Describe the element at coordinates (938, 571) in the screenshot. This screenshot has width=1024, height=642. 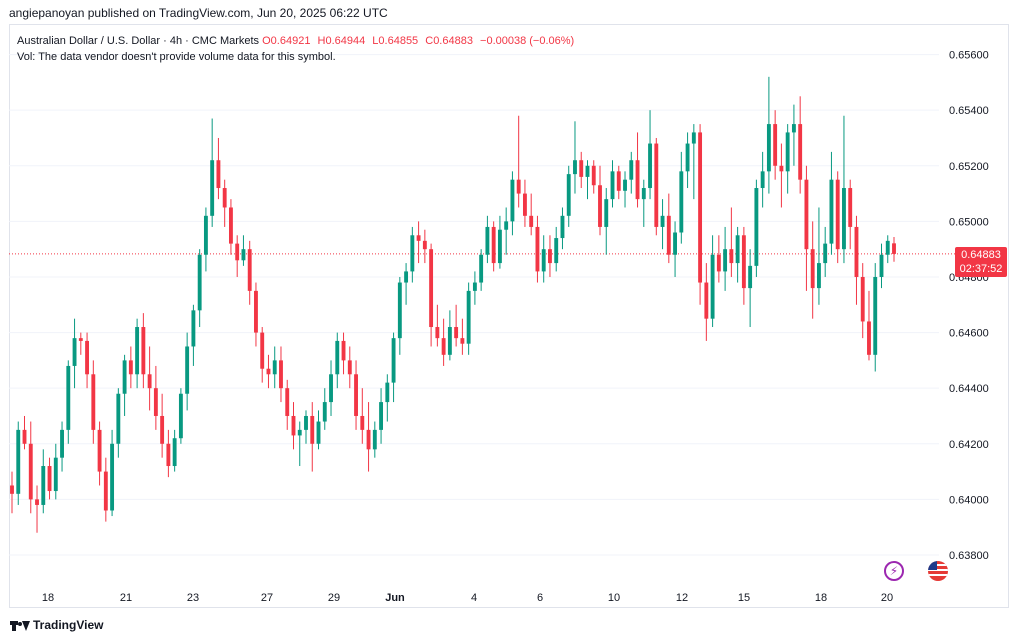
I see `us-flag-icon` at that location.